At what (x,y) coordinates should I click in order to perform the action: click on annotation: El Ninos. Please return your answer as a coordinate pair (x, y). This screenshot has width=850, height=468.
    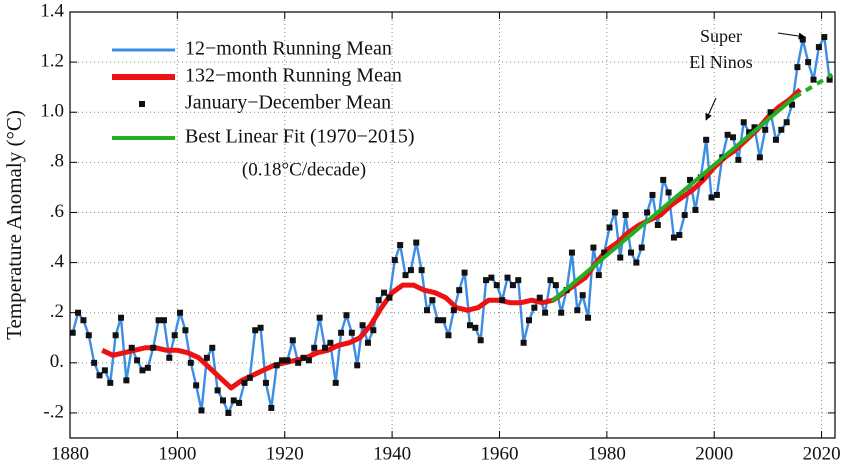
    Looking at the image, I should click on (721, 62).